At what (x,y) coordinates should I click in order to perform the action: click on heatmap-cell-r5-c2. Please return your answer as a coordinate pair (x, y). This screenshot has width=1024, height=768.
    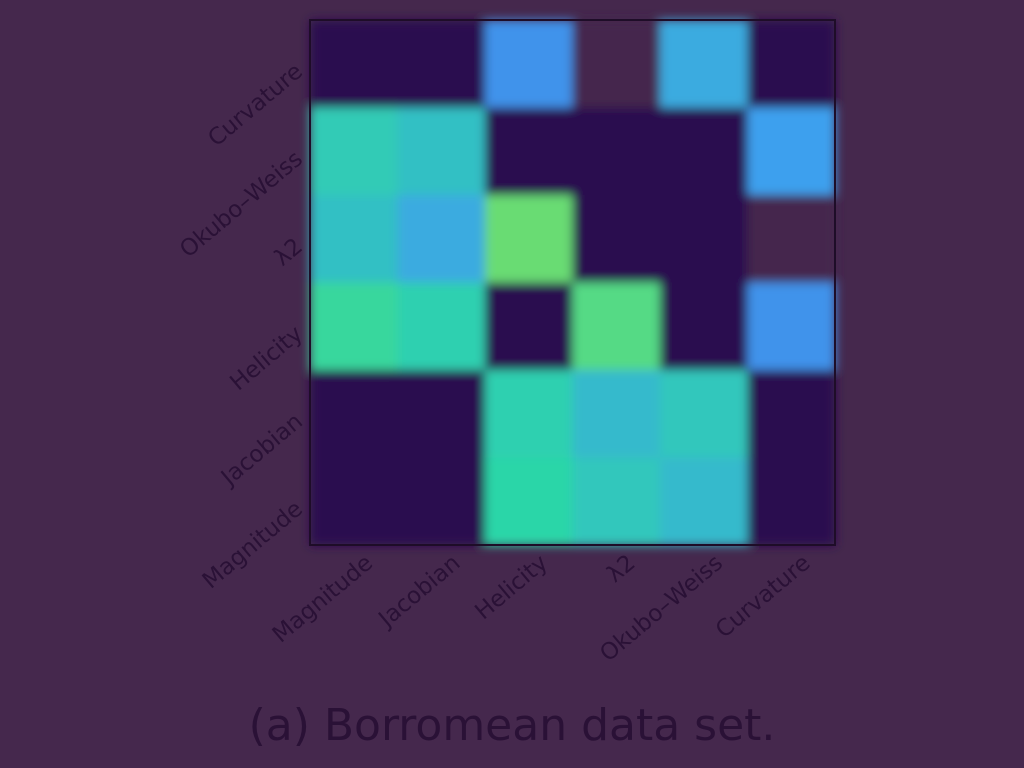
    Looking at the image, I should click on (529, 501).